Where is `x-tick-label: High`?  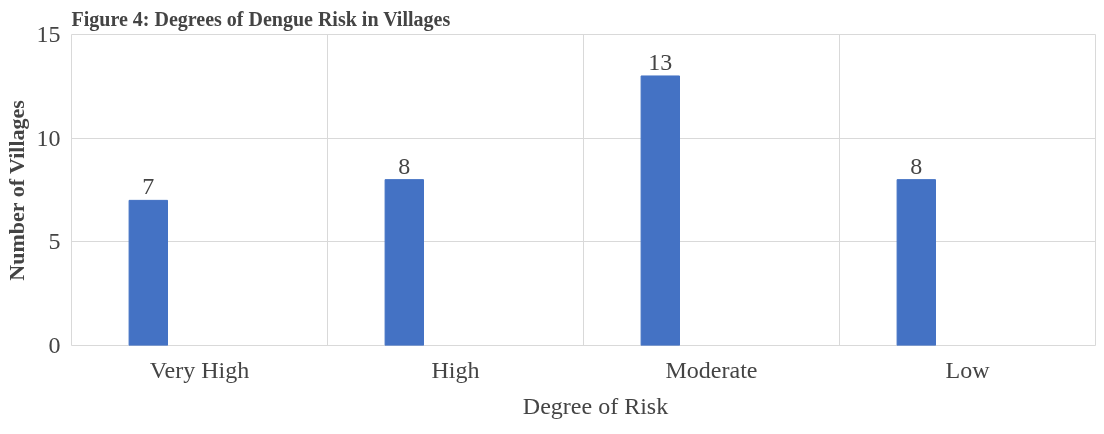 x-tick-label: High is located at coordinates (455, 369).